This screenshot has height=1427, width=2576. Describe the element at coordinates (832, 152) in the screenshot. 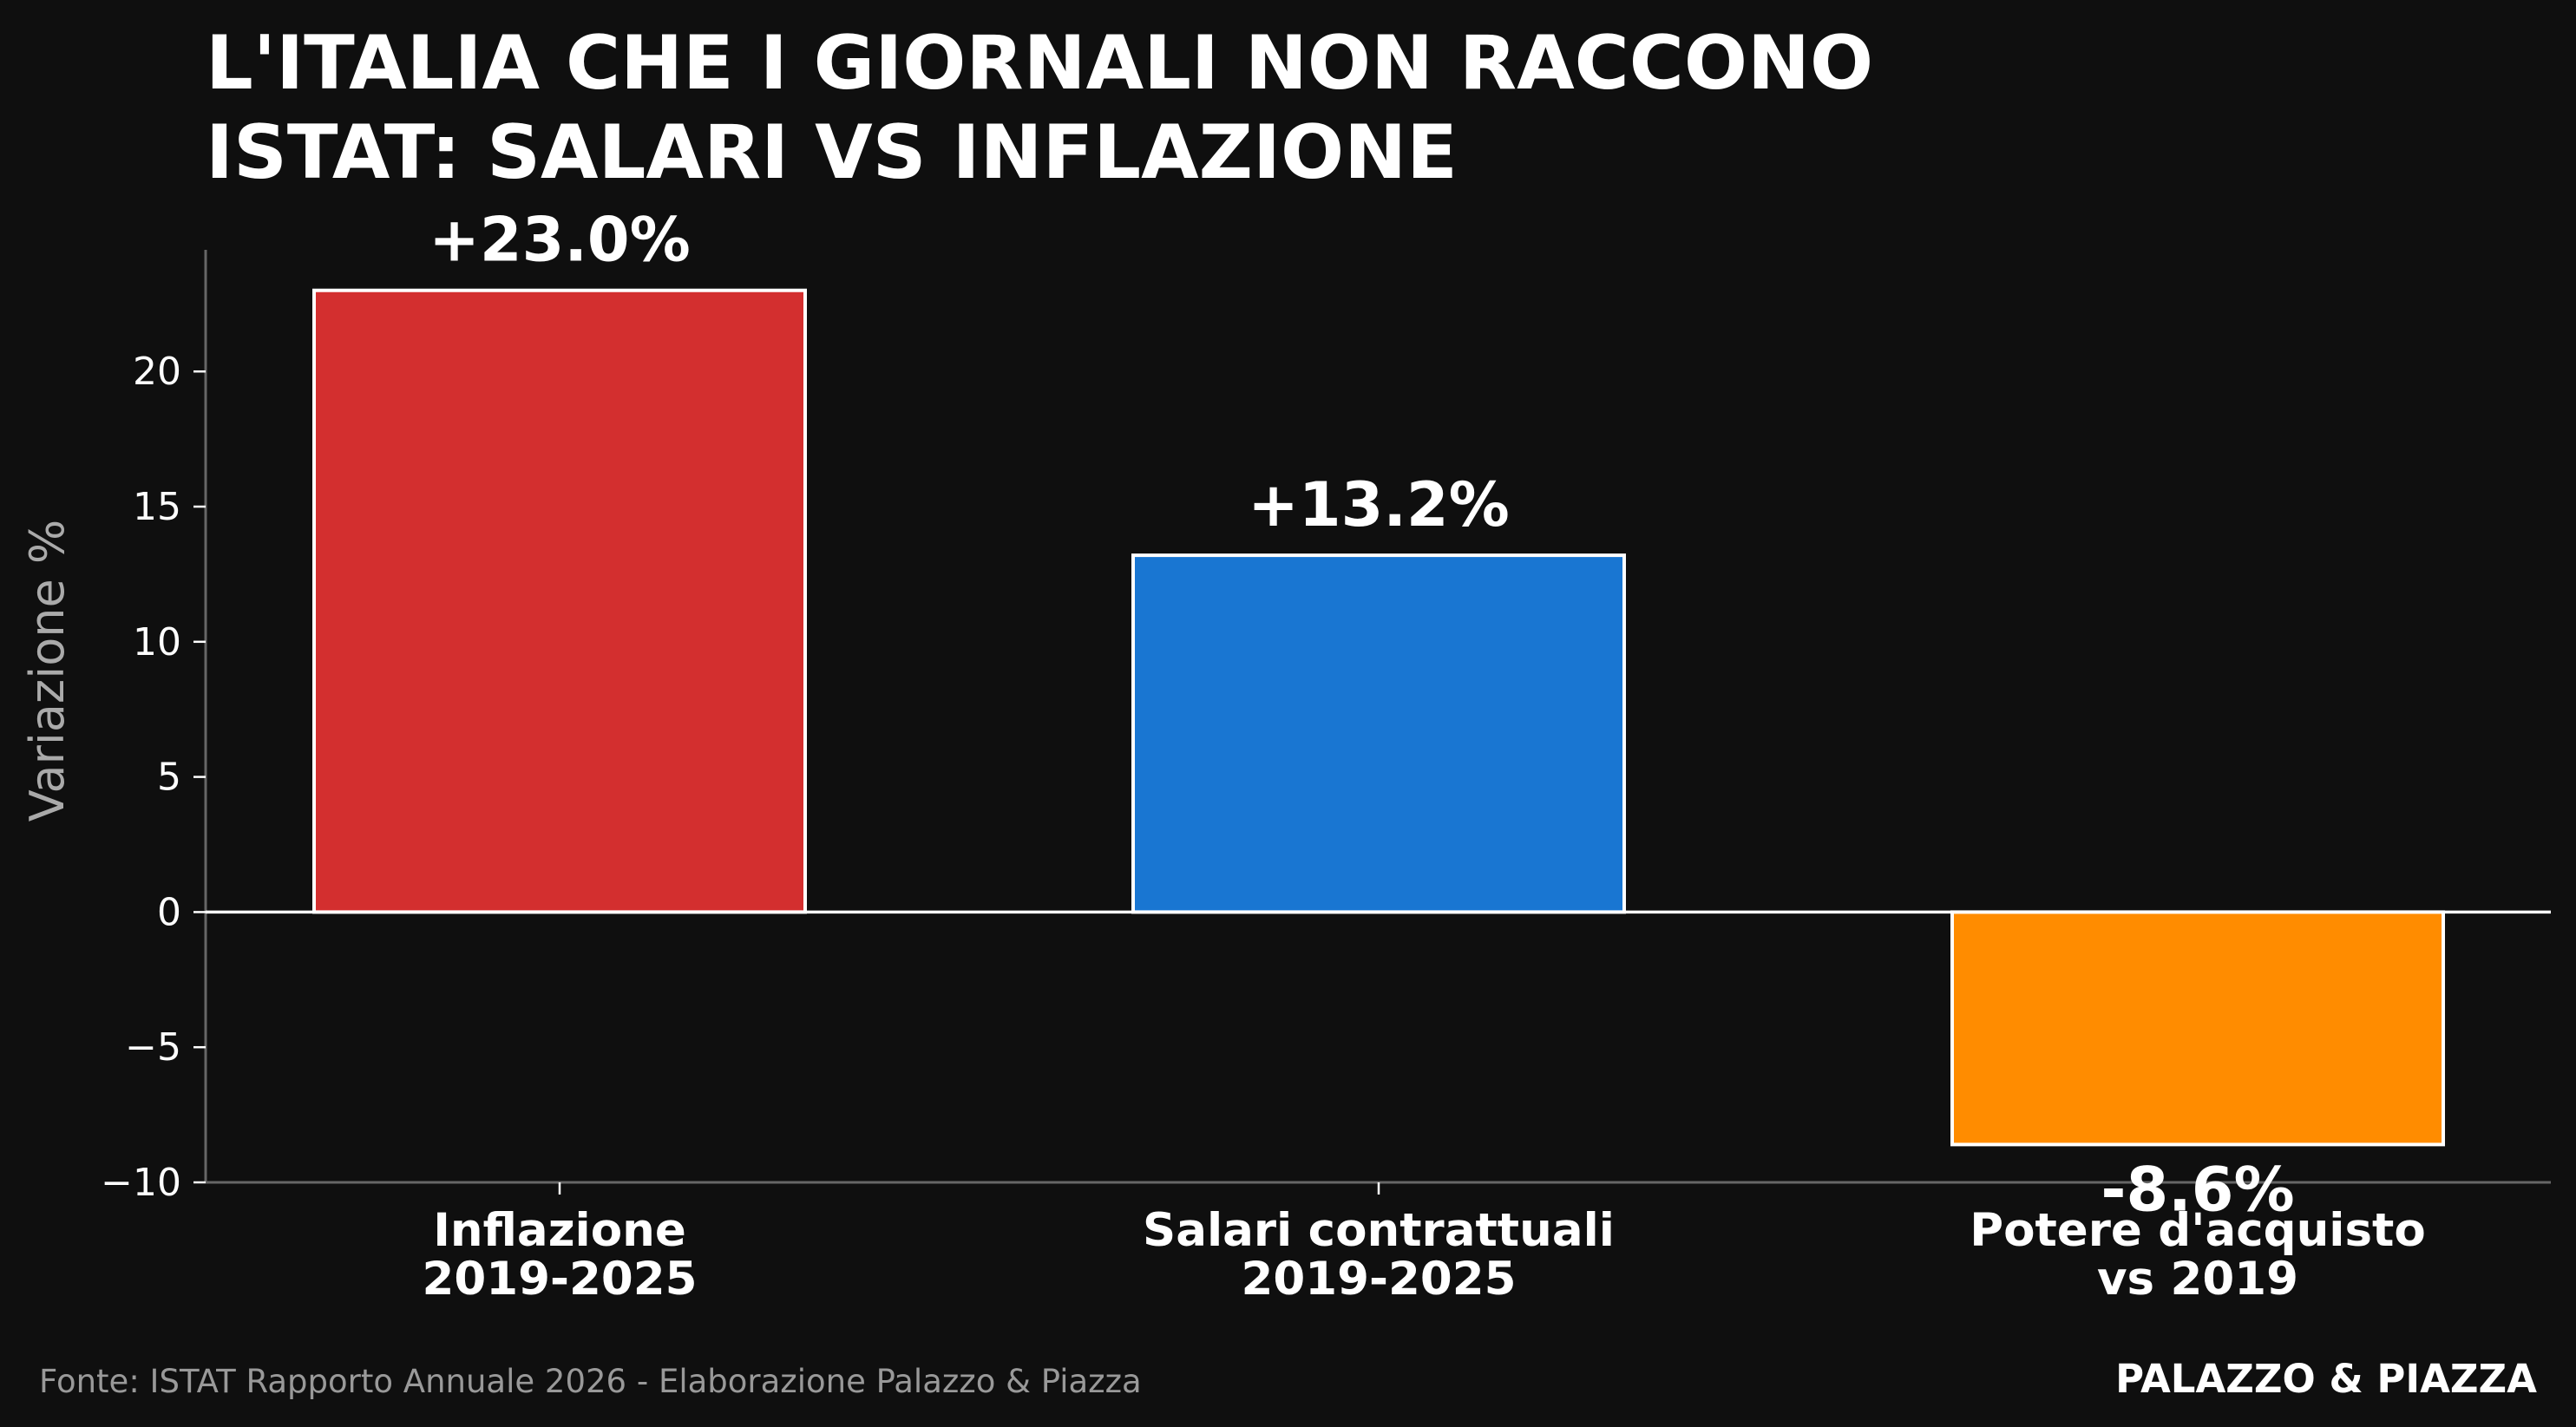

I see `chart-title-line-2: ISTAT: SALARI VS INFLAZIONE` at that location.